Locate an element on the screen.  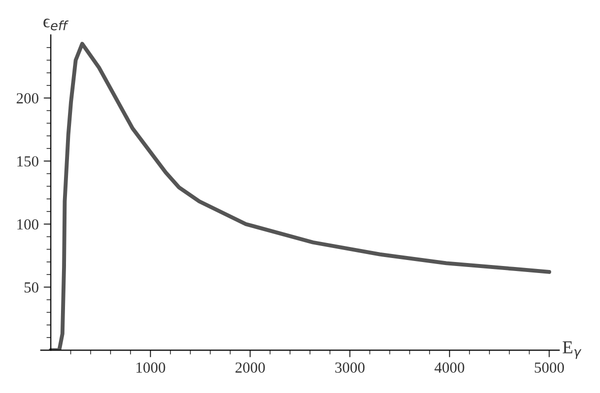
x-tick-label: 1000 is located at coordinates (151, 367).